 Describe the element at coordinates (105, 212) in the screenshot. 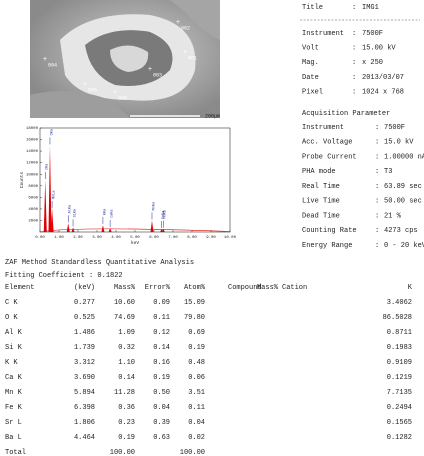

I see `peak-label: KKa` at that location.